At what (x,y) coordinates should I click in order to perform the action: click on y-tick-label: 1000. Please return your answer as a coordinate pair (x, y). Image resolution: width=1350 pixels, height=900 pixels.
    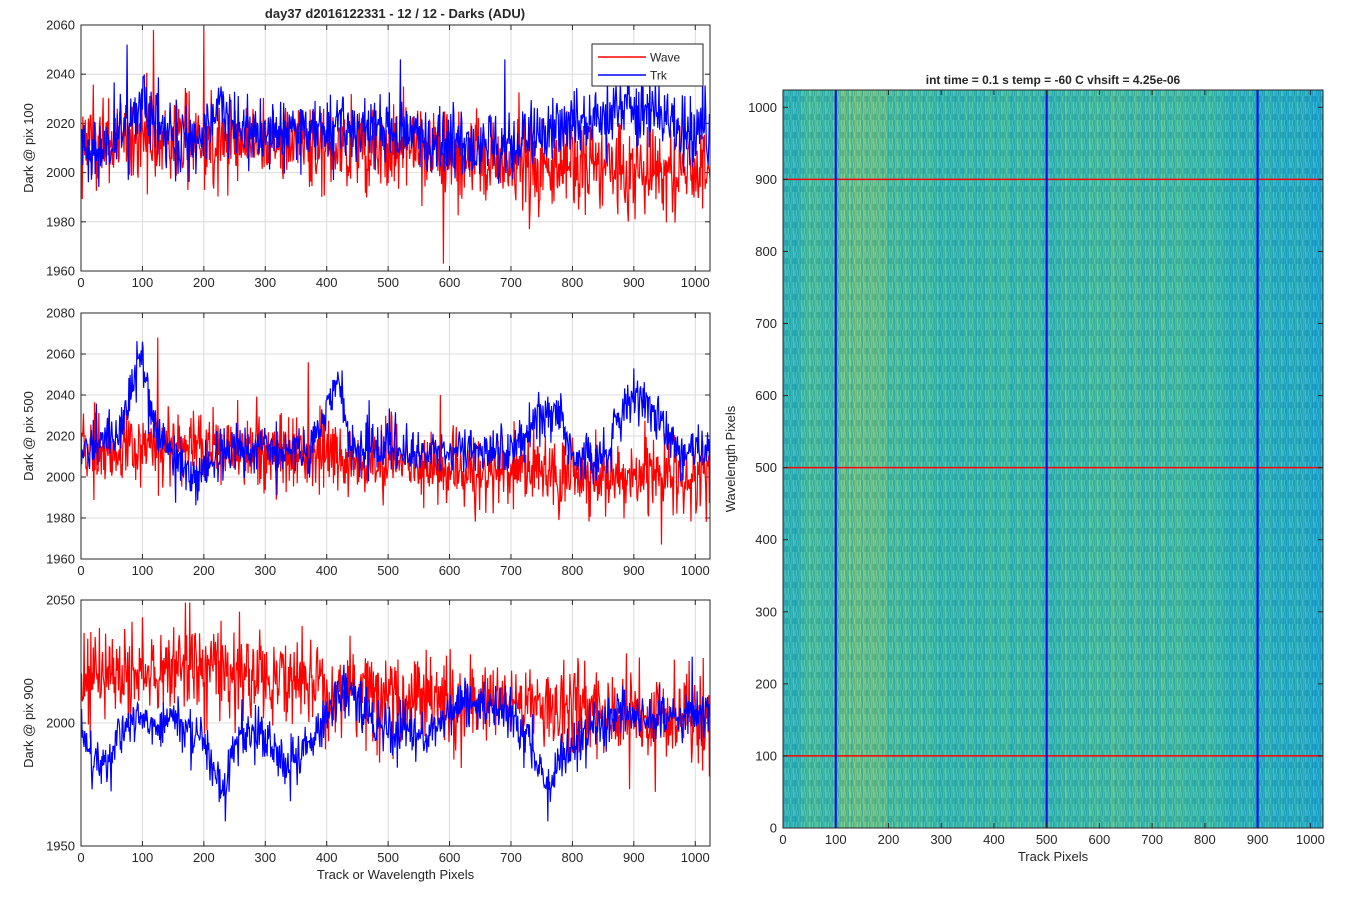
    Looking at the image, I should click on (762, 107).